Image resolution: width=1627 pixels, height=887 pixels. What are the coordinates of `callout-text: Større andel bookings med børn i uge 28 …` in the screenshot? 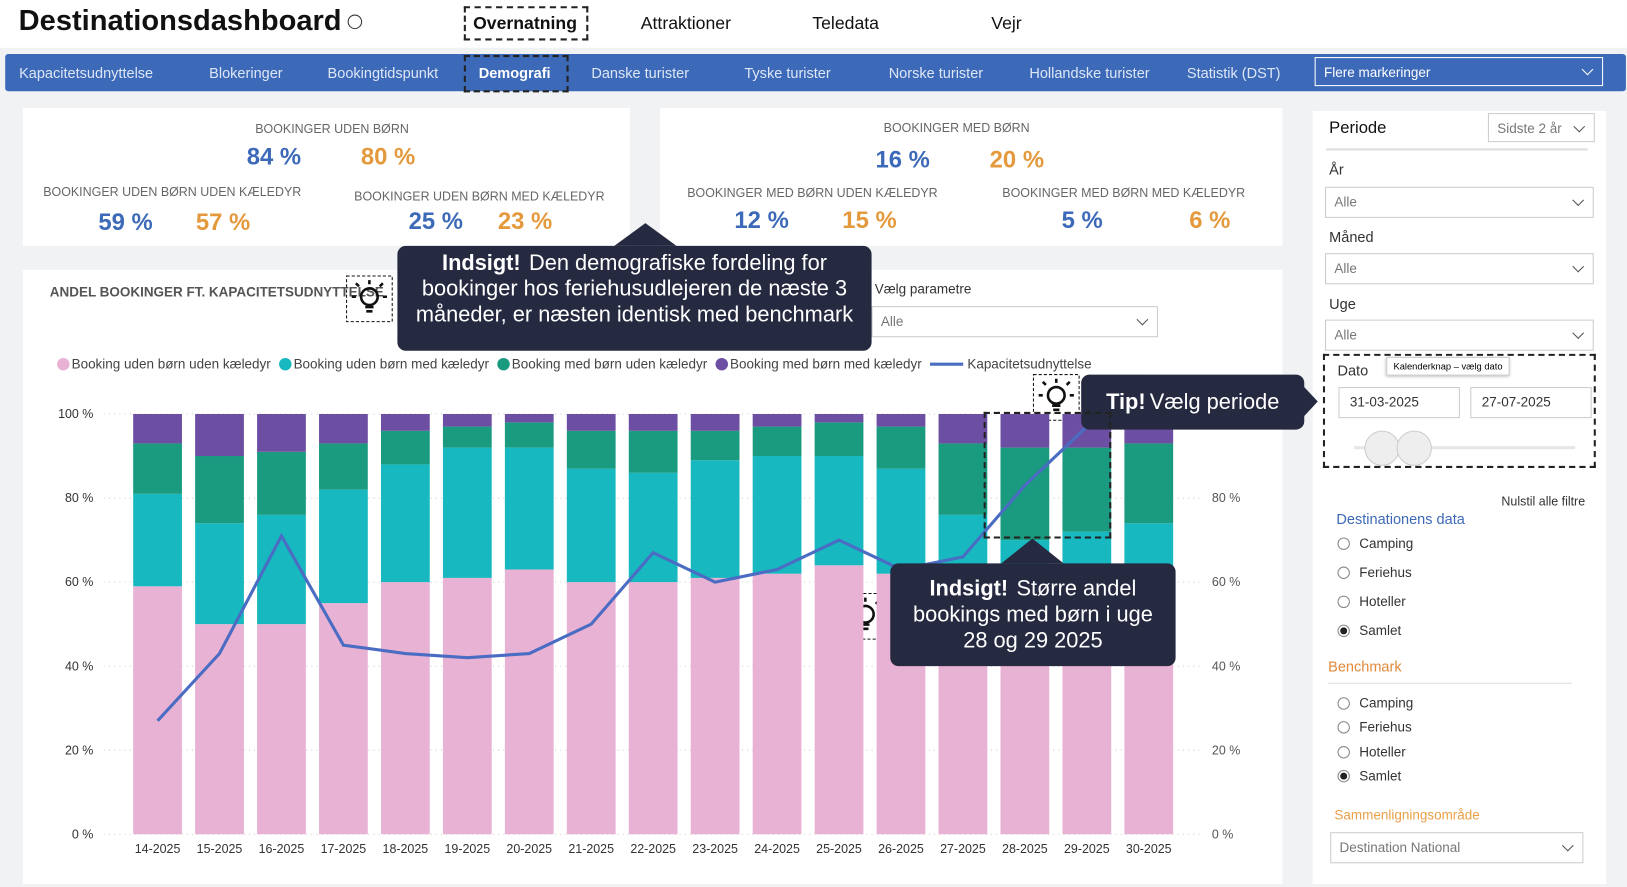 It's located at (1033, 614).